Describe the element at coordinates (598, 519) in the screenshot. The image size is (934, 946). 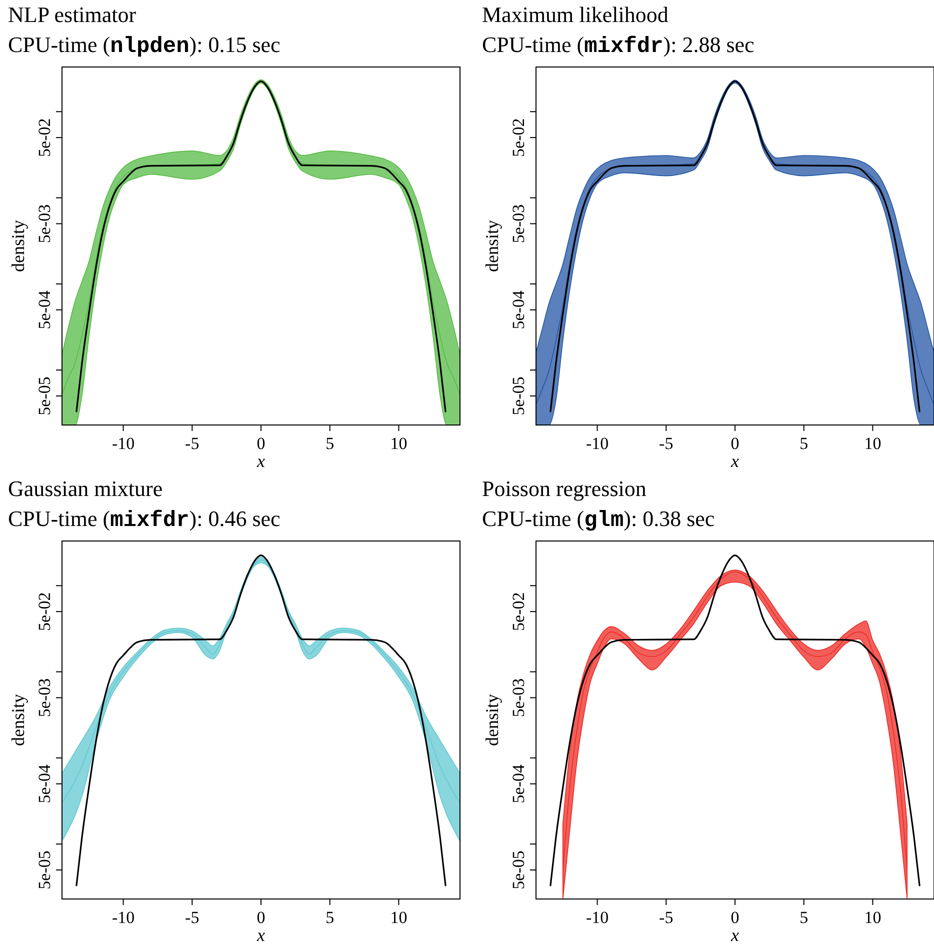
I see `chart-subtitle: CPU-time (glm): 0.38 sec` at that location.